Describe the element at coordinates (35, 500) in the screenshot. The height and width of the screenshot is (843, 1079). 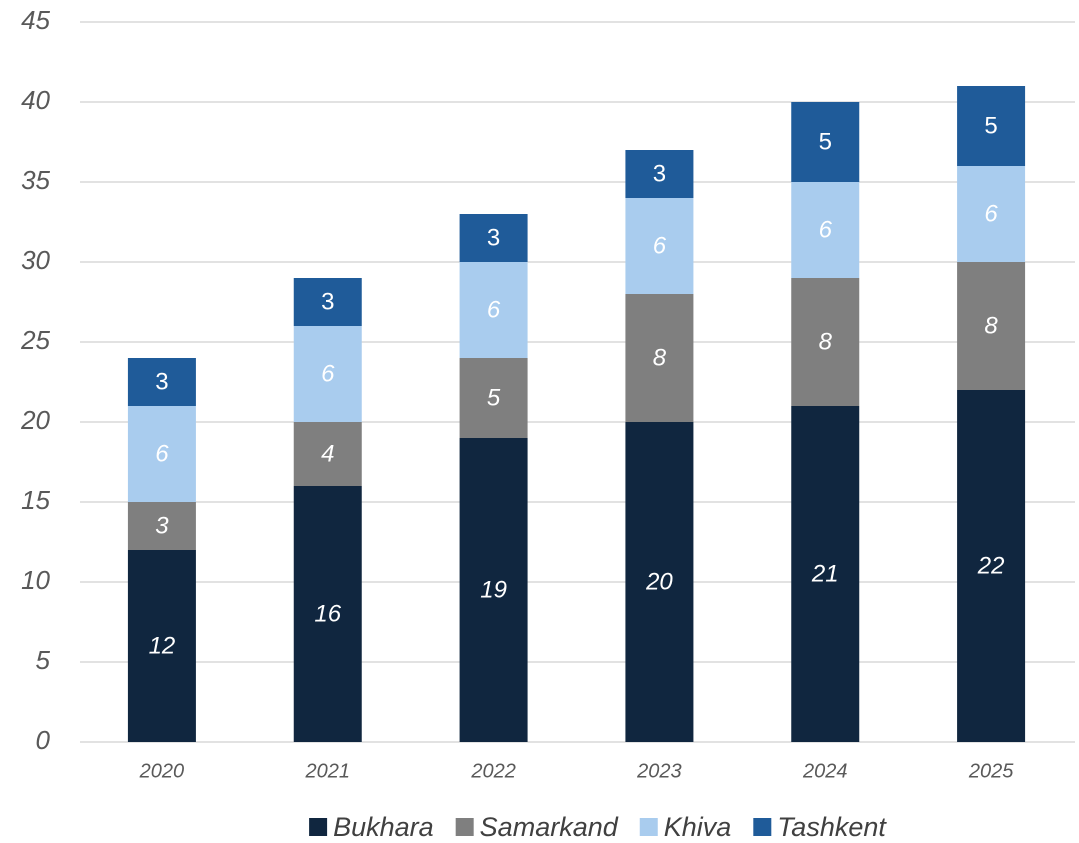
I see `y-tick-label: 15` at that location.